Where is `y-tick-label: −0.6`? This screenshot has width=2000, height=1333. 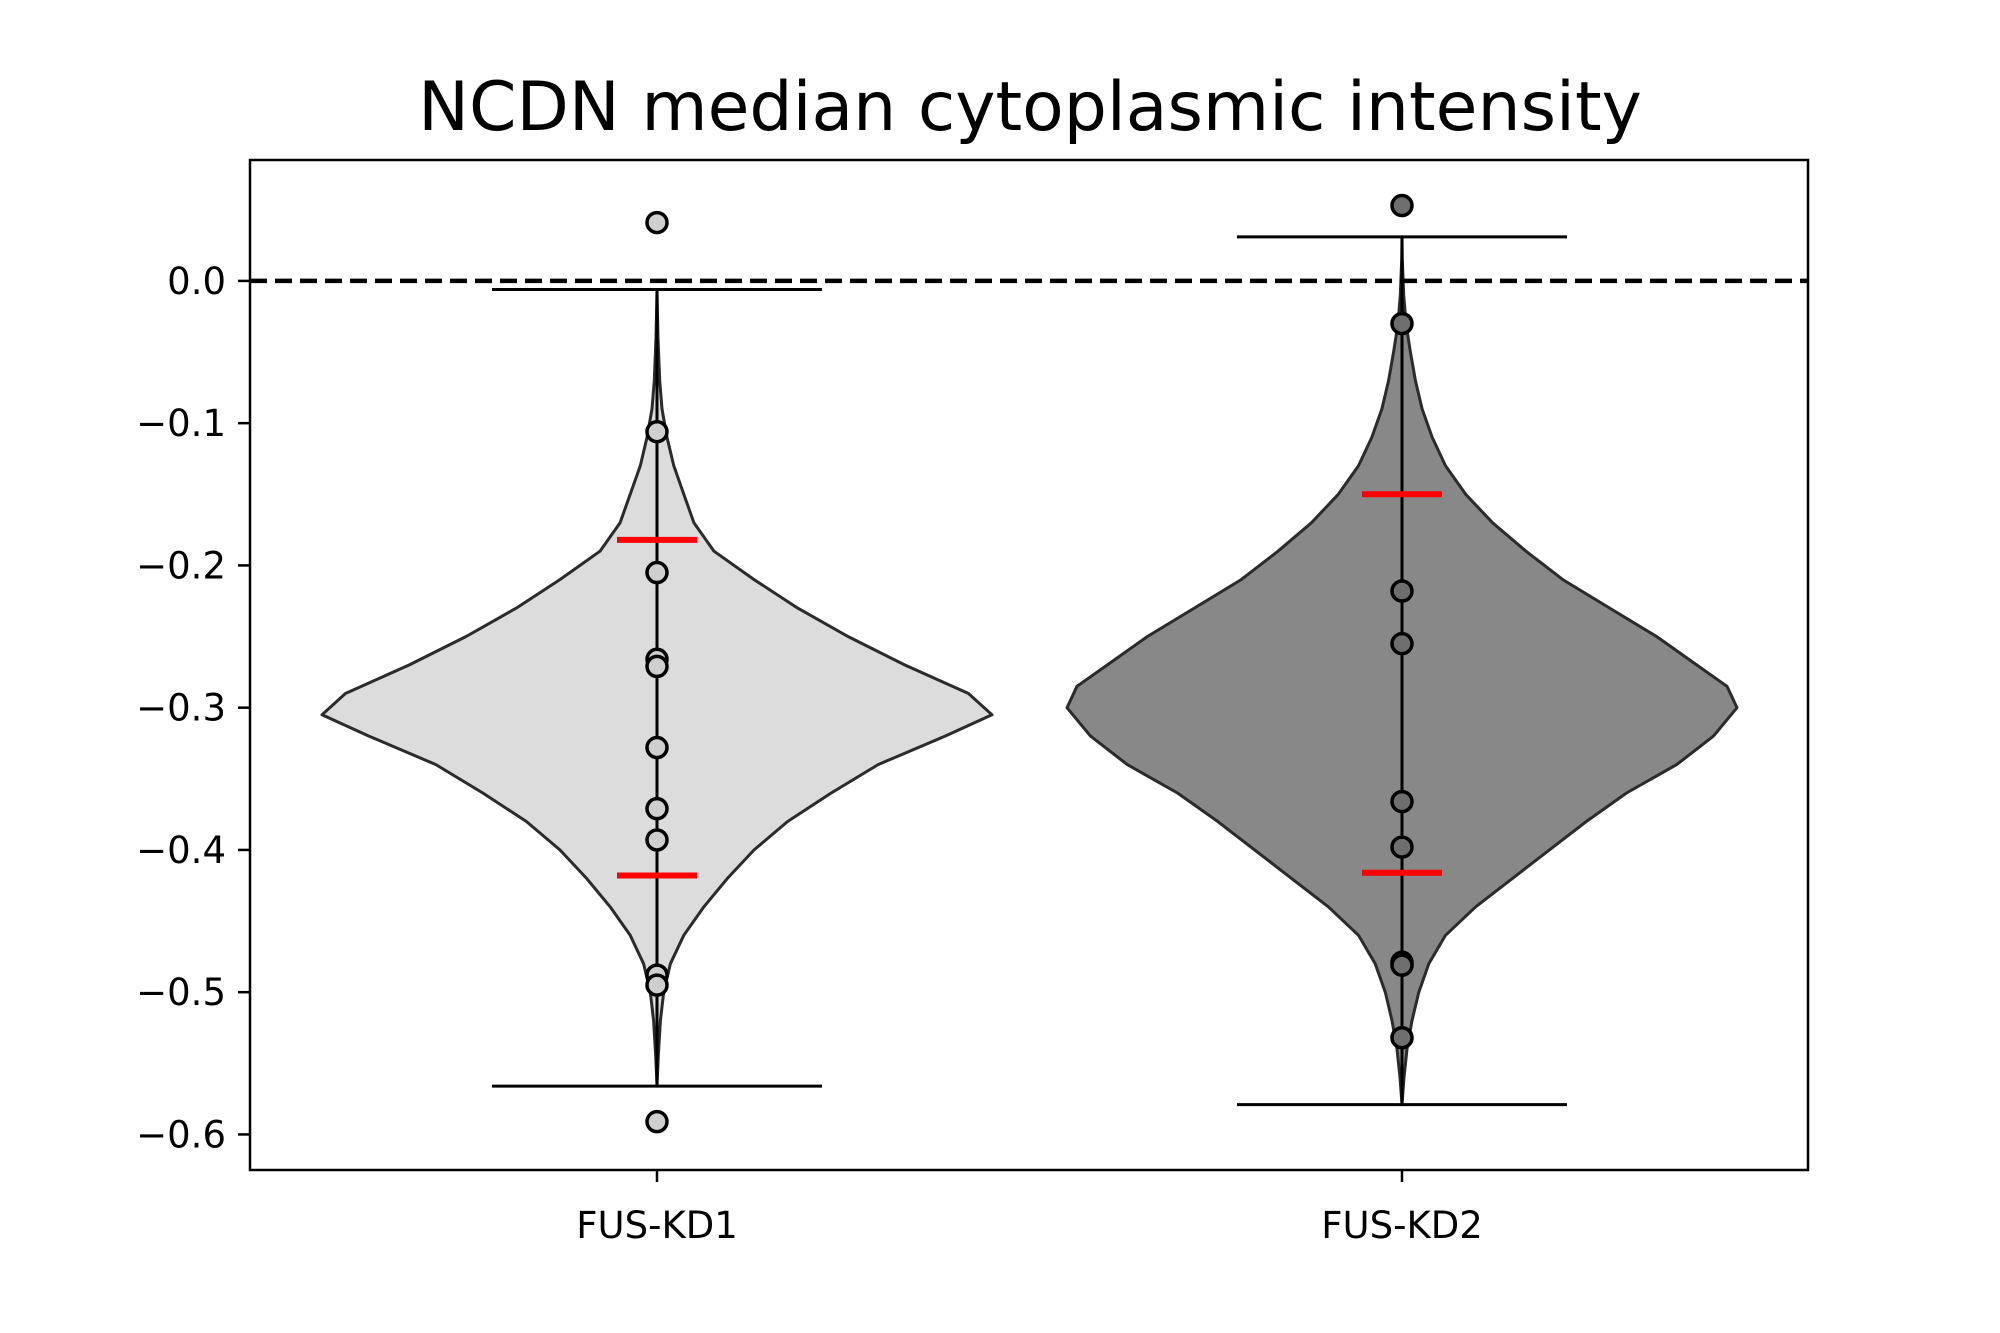 y-tick-label: −0.6 is located at coordinates (181, 1134).